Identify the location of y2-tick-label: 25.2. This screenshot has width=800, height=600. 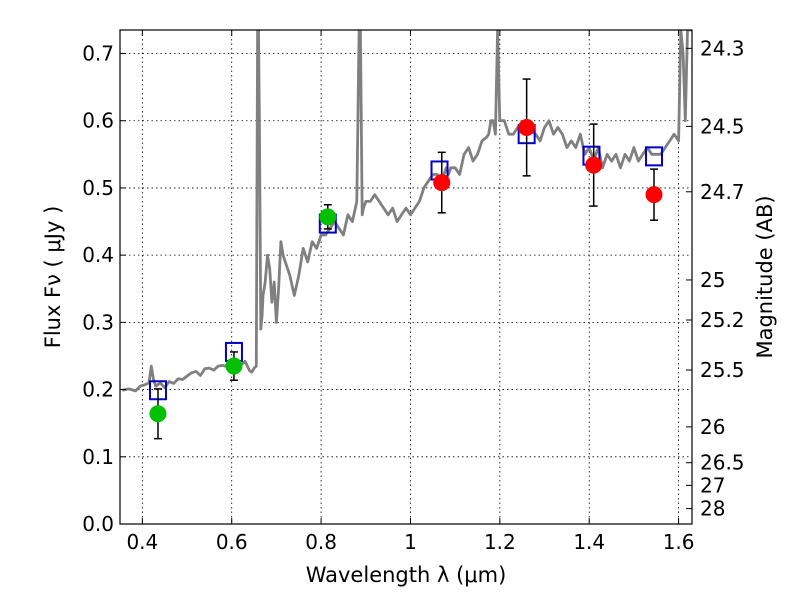
(722, 320).